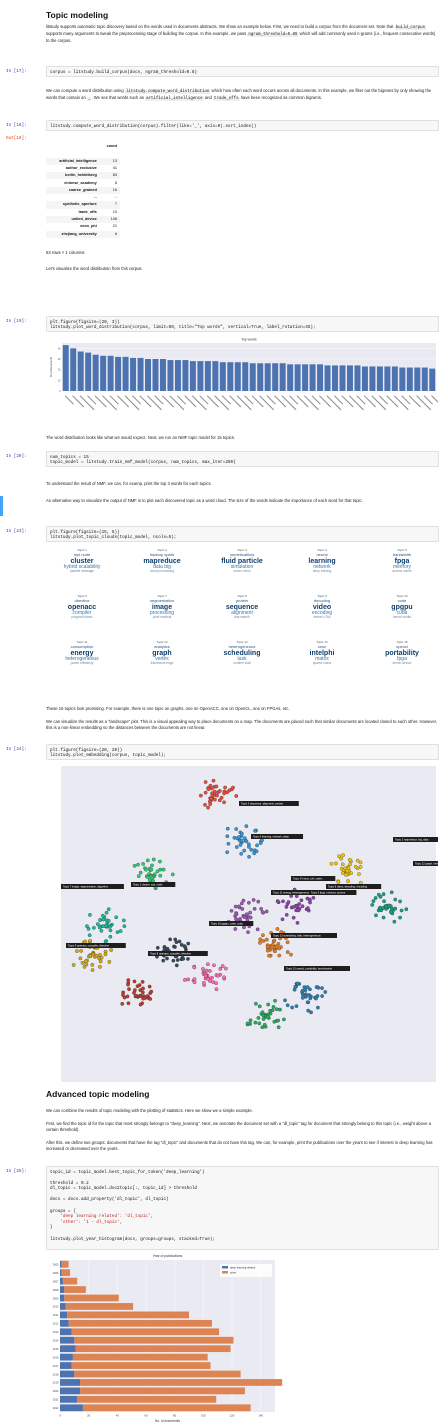  Describe the element at coordinates (242, 663) in the screenshot. I see `cloud-word: runtime load` at that location.